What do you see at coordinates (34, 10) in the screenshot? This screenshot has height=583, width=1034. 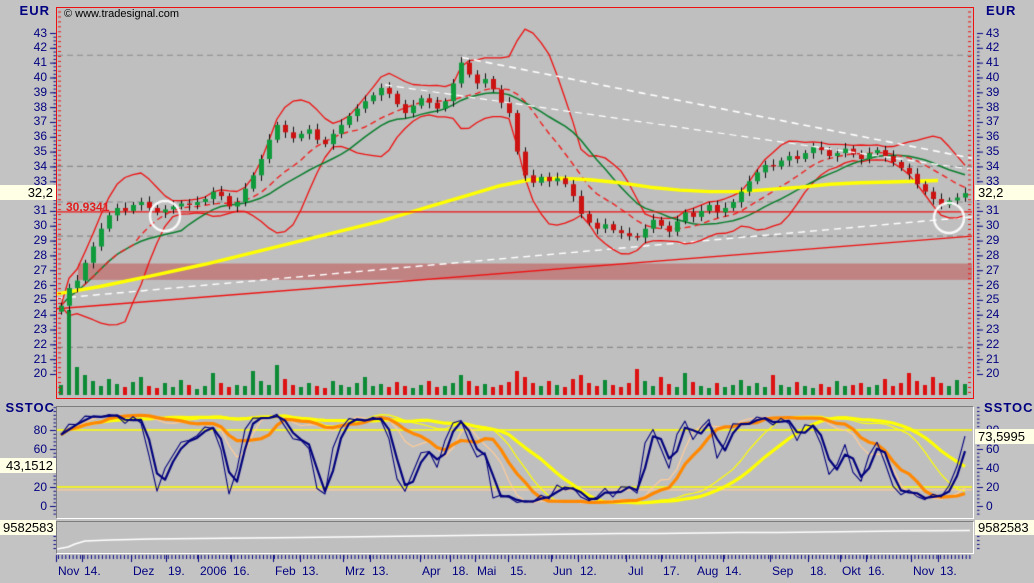 I see `price-axis-title-left: EUR` at bounding box center [34, 10].